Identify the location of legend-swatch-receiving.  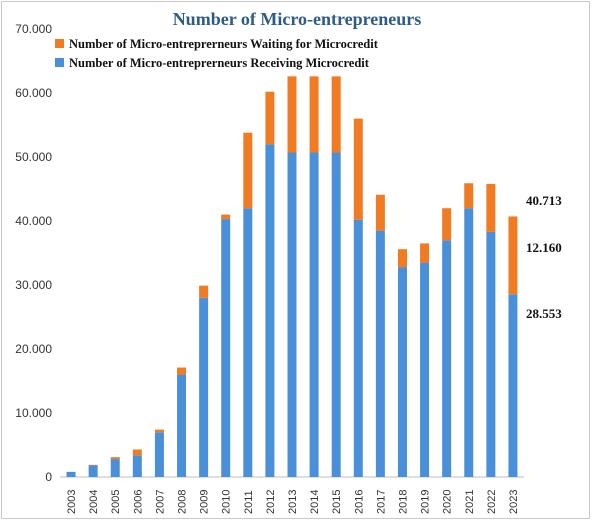
(59, 62).